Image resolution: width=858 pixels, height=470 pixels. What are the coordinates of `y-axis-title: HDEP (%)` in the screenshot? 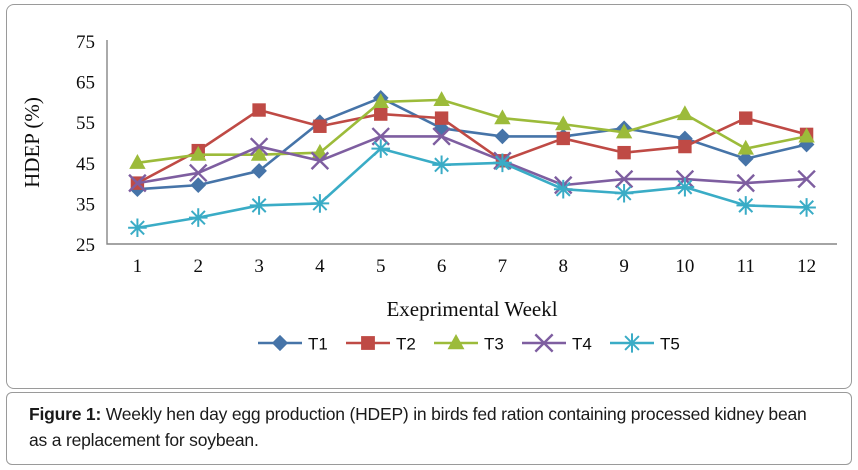 It's located at (32, 142).